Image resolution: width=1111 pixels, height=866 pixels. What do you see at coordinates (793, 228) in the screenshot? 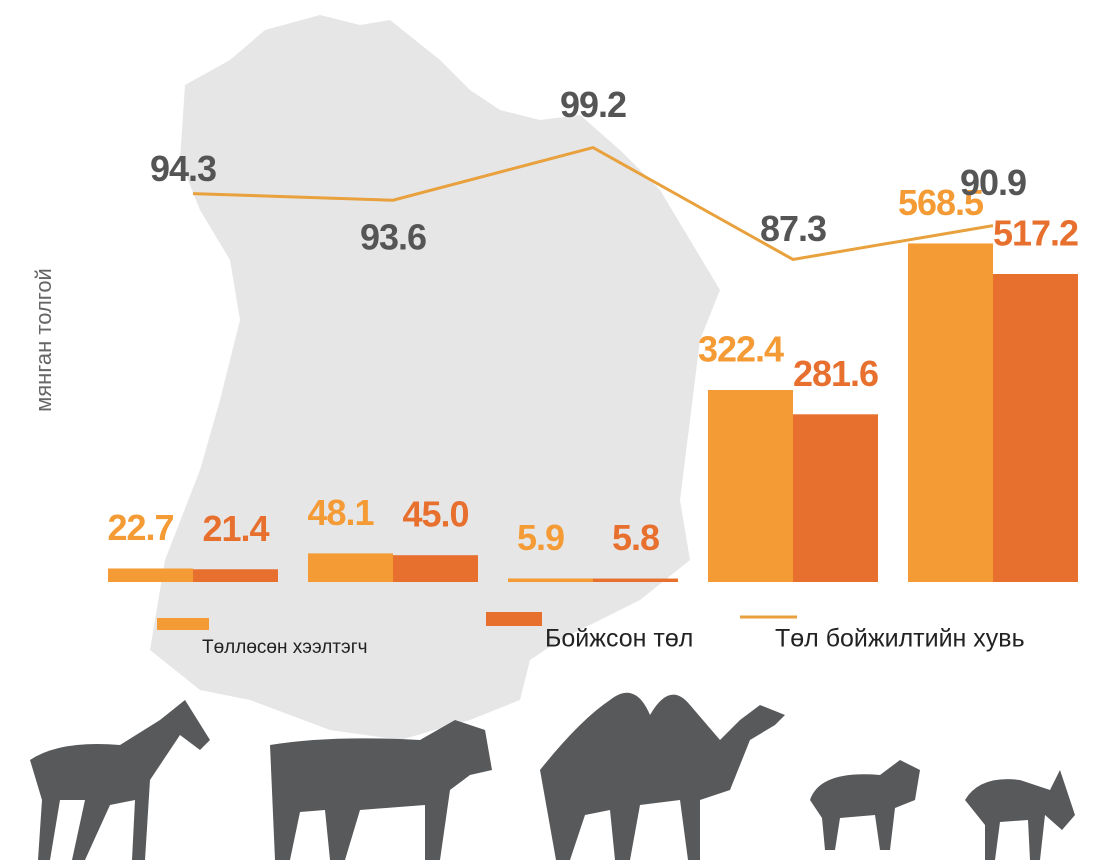
I see `value-label: 87.3` at bounding box center [793, 228].